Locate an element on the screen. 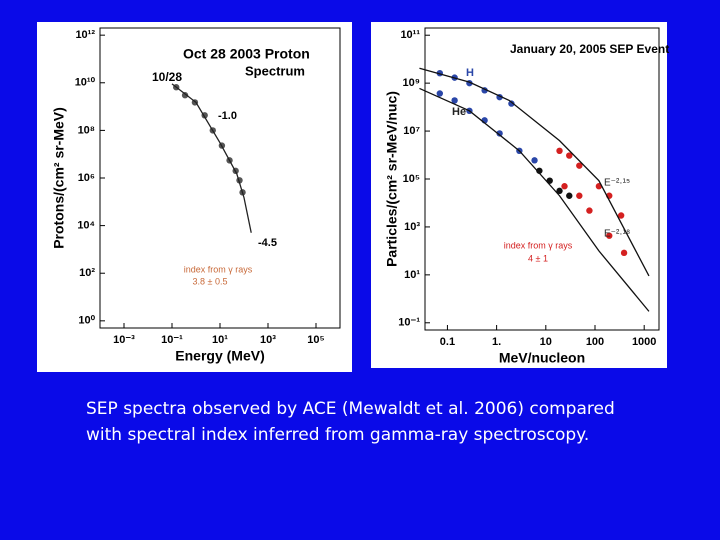 This screenshot has height=540, width=720. x-tick-label: 1000 is located at coordinates (644, 342).